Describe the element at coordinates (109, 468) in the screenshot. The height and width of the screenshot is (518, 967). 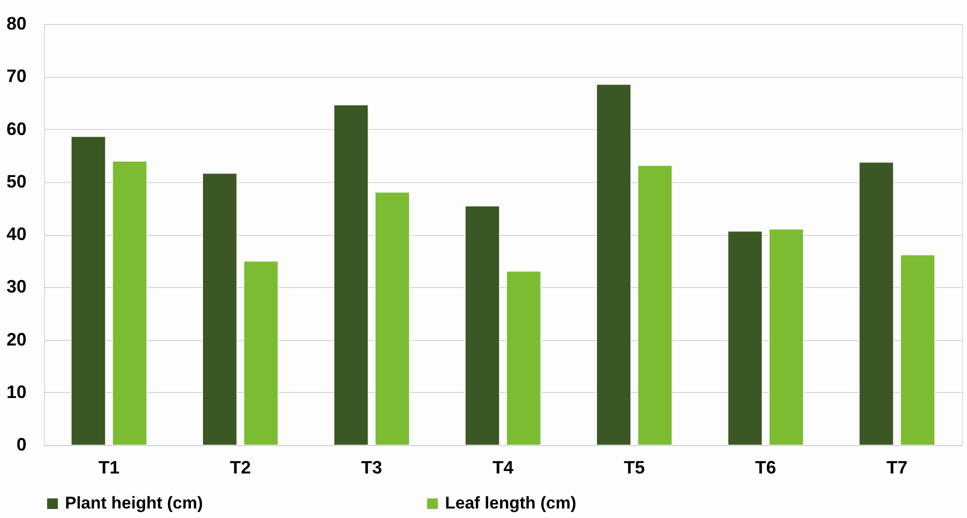
I see `x-tick-label: T1` at that location.